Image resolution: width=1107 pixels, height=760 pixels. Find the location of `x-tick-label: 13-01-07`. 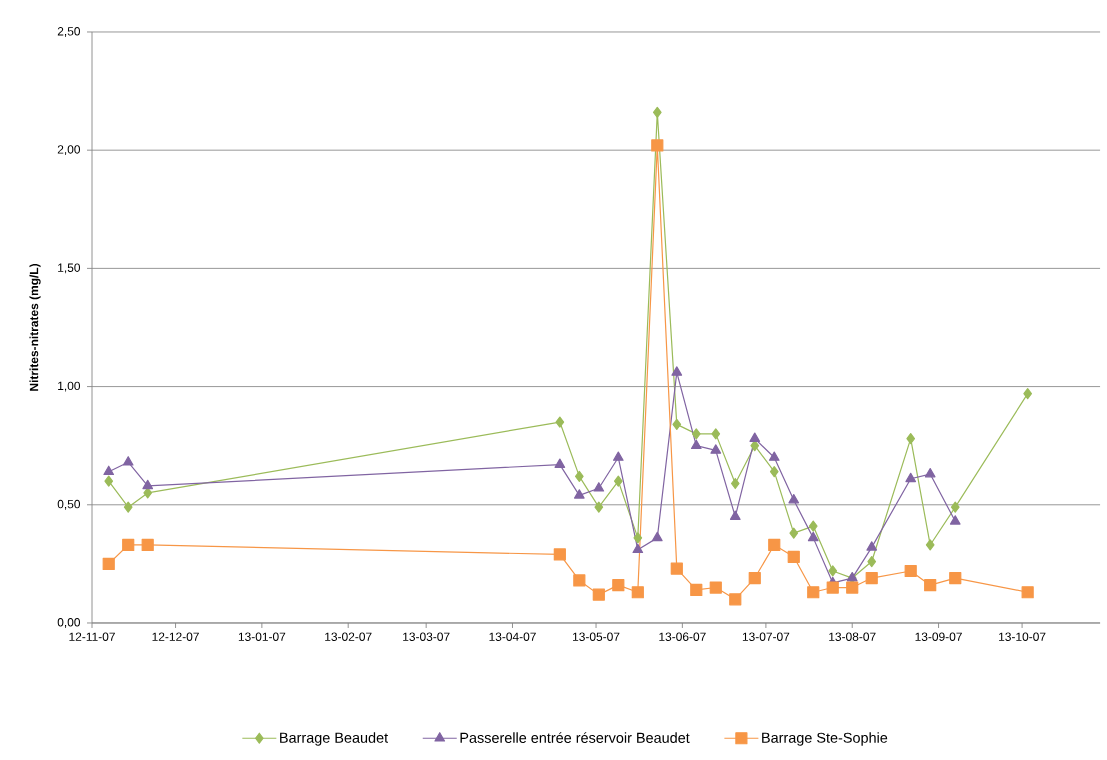

x-tick-label: 13-01-07 is located at coordinates (262, 636).